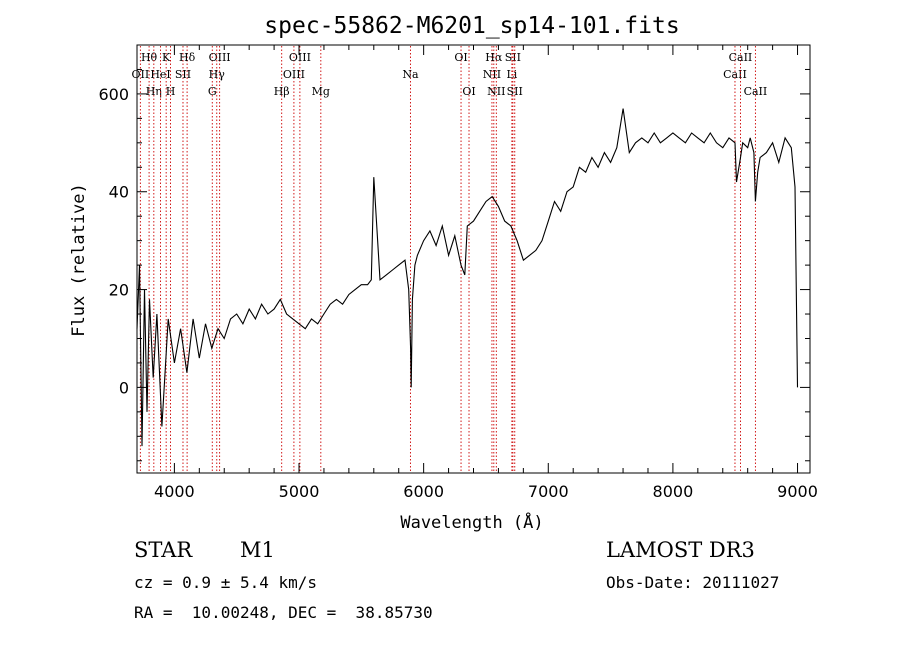 This screenshot has height=649, width=900. Describe the element at coordinates (283, 612) in the screenshot. I see `ra-dec: RA = 10.00248, DEC = 38.85730` at that location.